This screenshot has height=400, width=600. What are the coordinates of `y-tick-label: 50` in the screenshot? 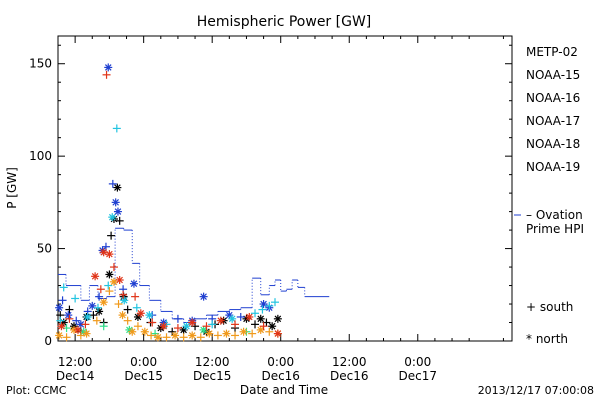 It's located at (44, 249).